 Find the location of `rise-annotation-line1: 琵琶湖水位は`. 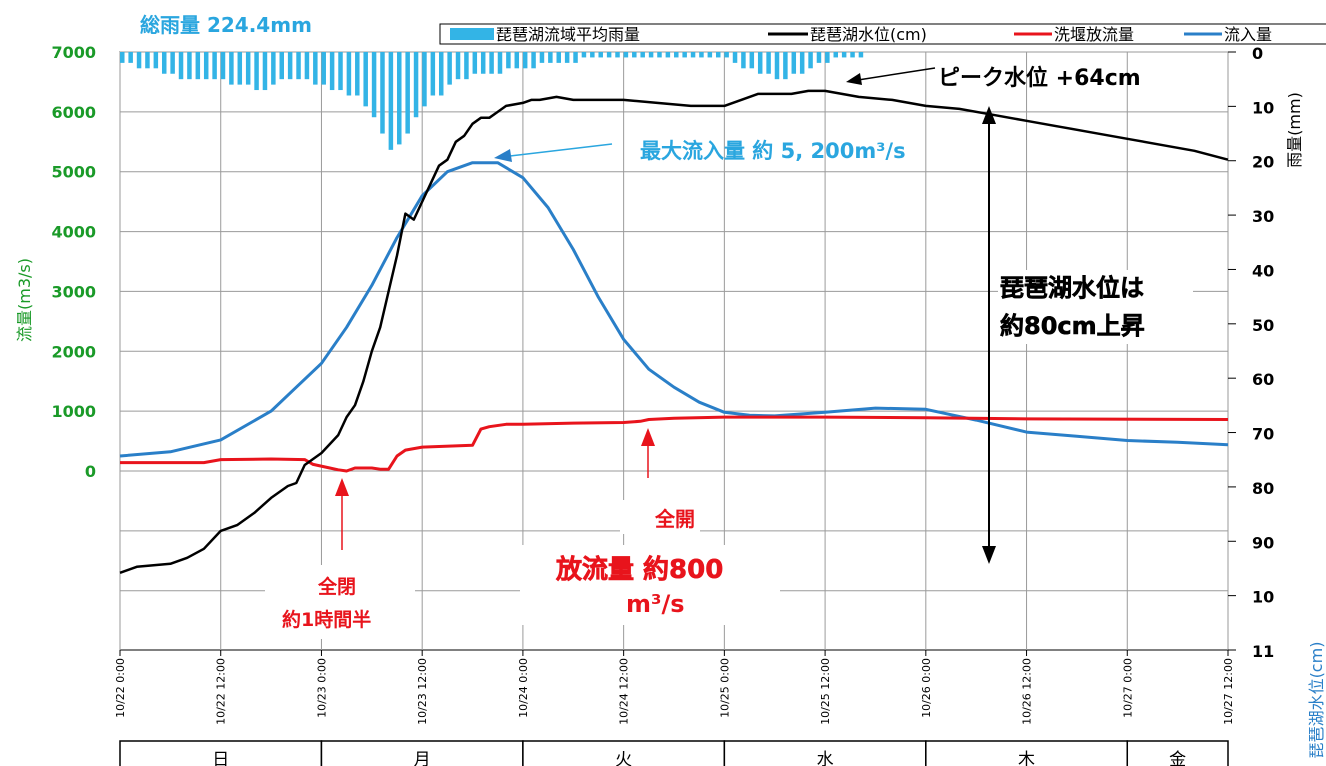

rise-annotation-line1: 琵琶湖水位は is located at coordinates (1072, 288).